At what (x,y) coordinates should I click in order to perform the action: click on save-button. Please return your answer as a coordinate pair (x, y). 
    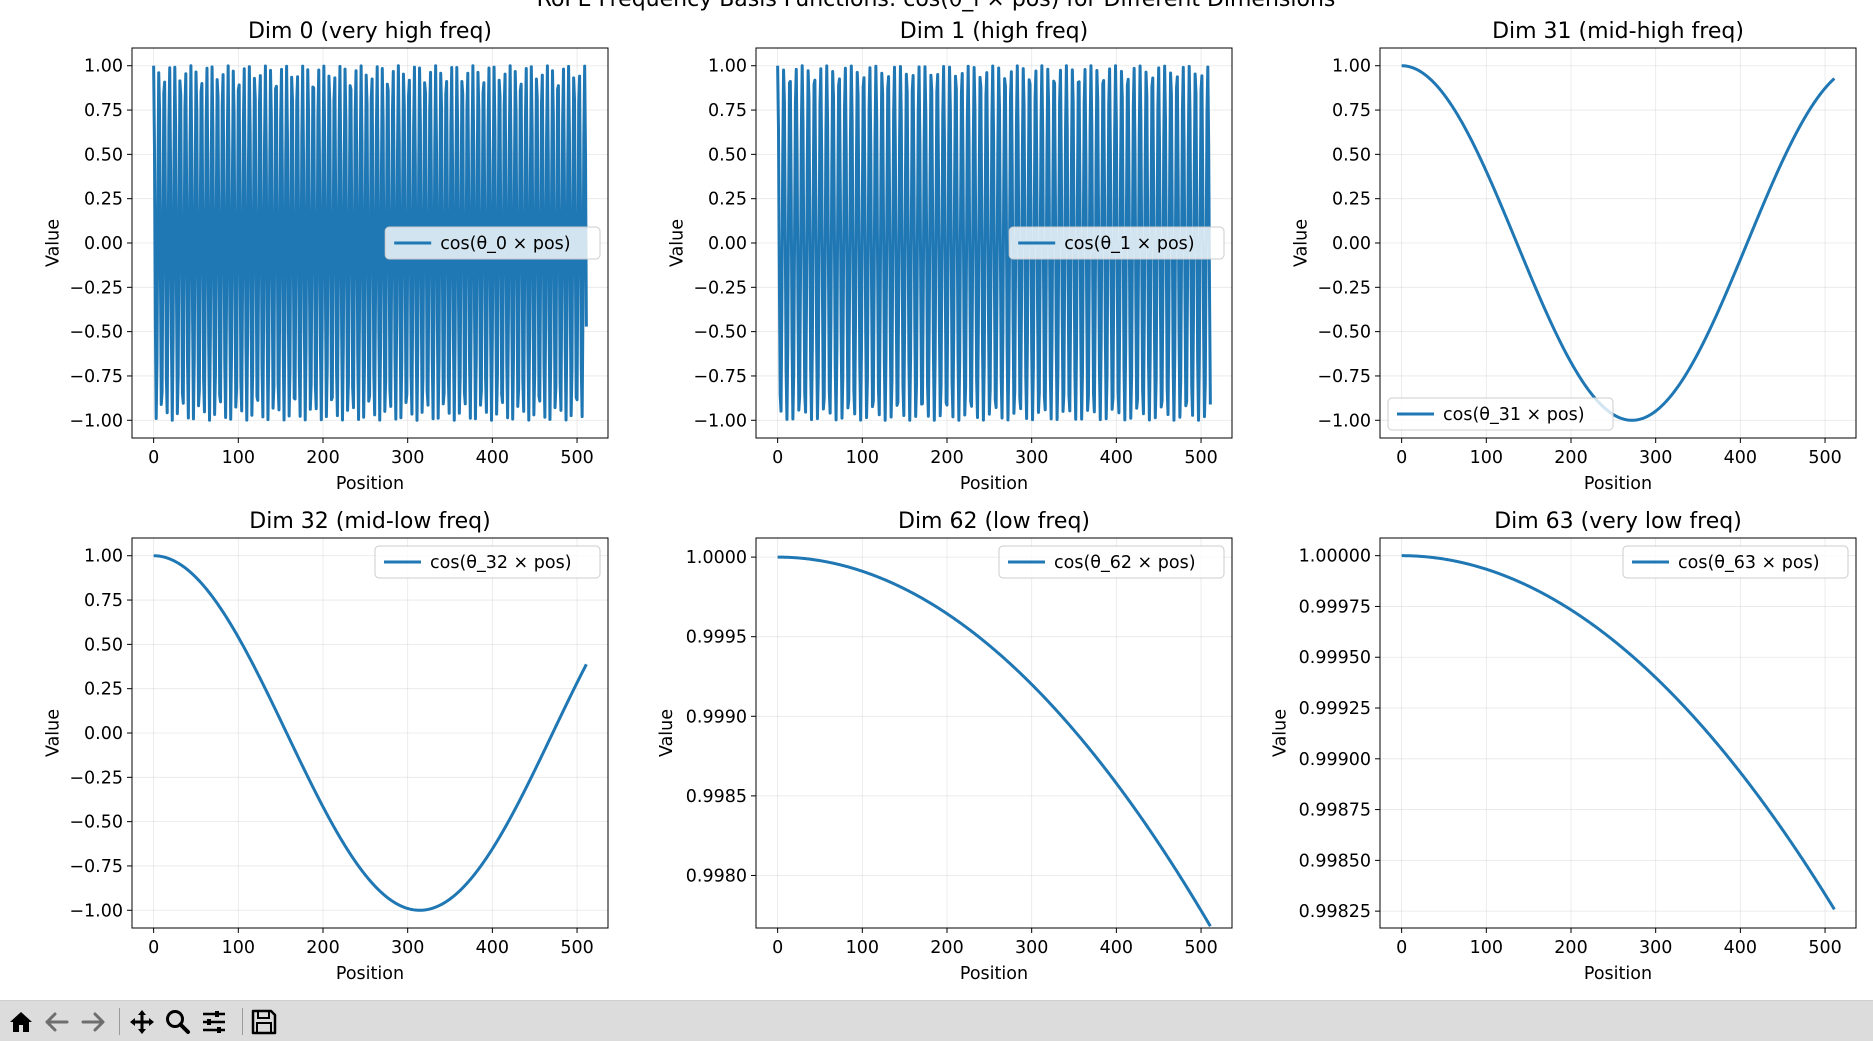
    Looking at the image, I should click on (264, 1022).